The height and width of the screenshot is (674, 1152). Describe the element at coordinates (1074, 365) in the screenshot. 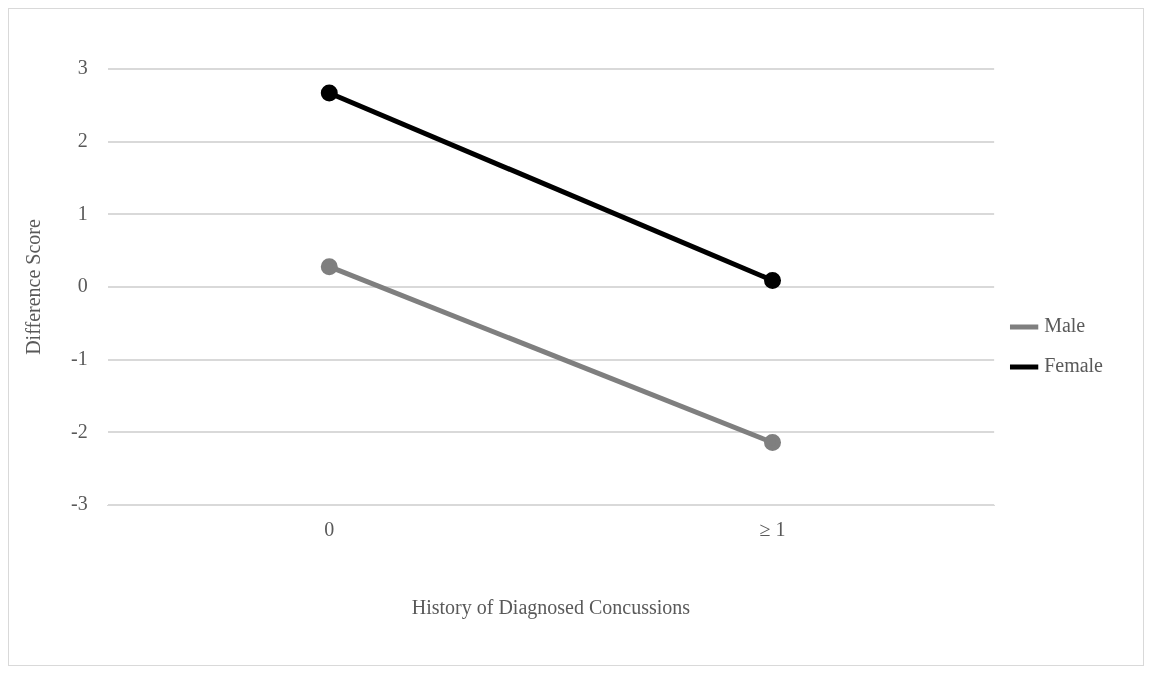

I see `legend-label: Female` at that location.